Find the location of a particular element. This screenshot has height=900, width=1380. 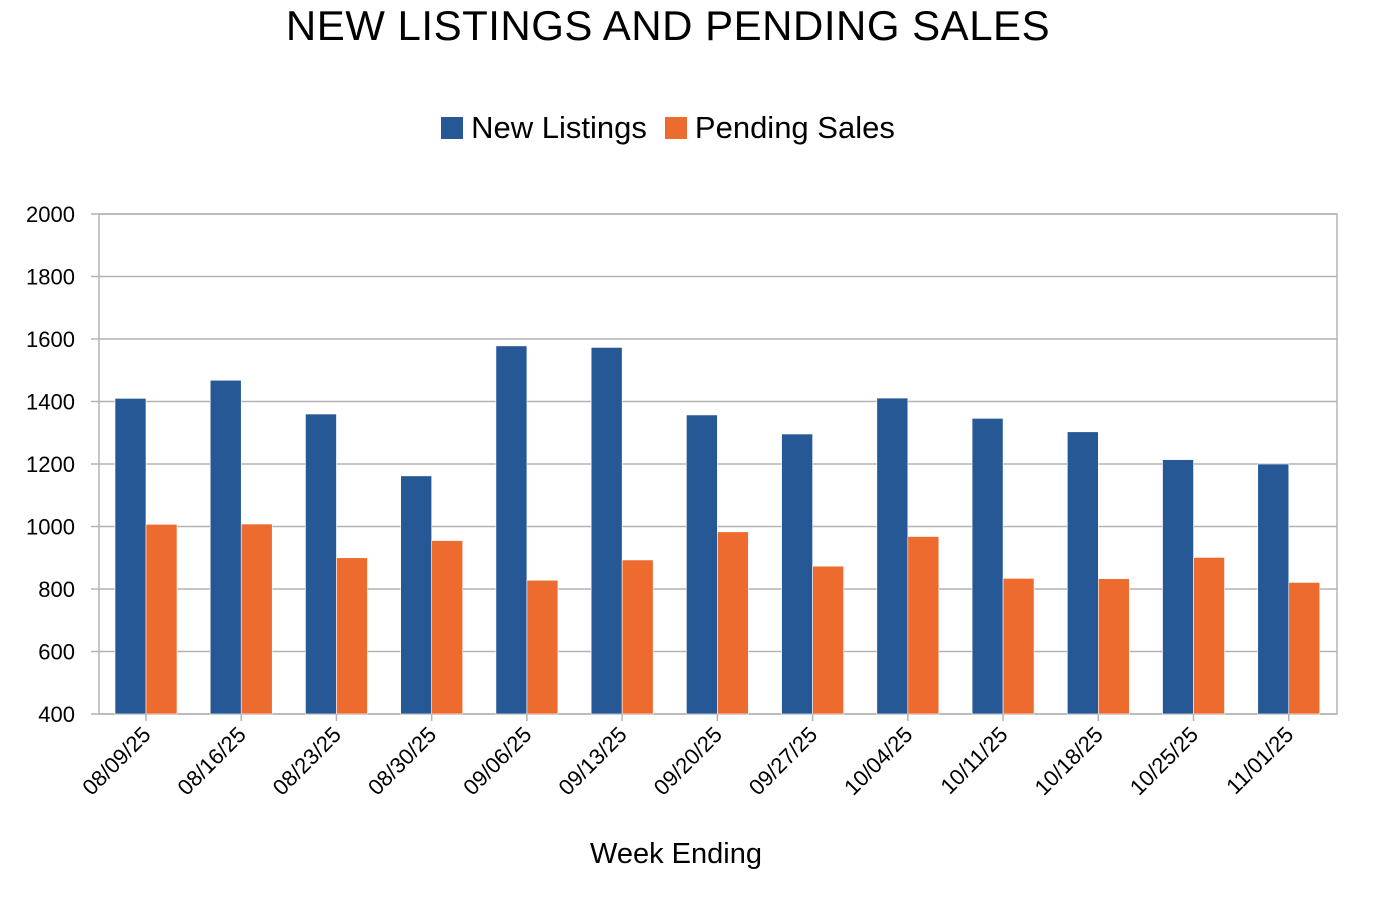

x-tick-label: 08/16/25 is located at coordinates (212, 761).